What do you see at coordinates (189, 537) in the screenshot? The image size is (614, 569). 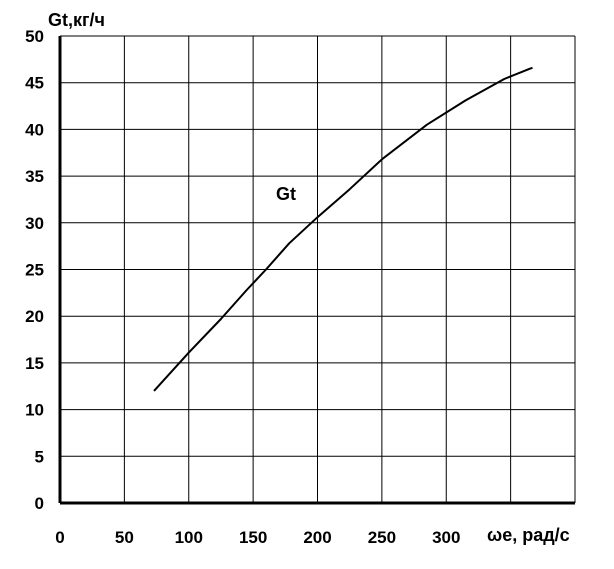 I see `x-tick-label: 100` at bounding box center [189, 537].